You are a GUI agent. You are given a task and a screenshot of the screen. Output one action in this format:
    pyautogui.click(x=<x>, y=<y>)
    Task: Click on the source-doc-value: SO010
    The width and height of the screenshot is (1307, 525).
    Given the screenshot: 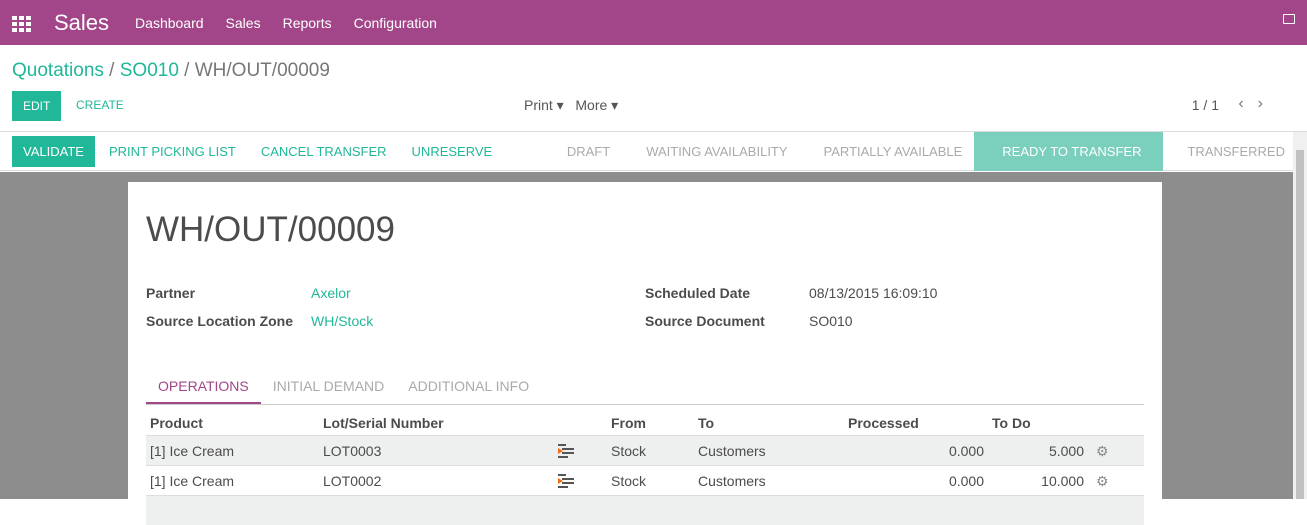 What is the action you would take?
    pyautogui.click(x=831, y=321)
    